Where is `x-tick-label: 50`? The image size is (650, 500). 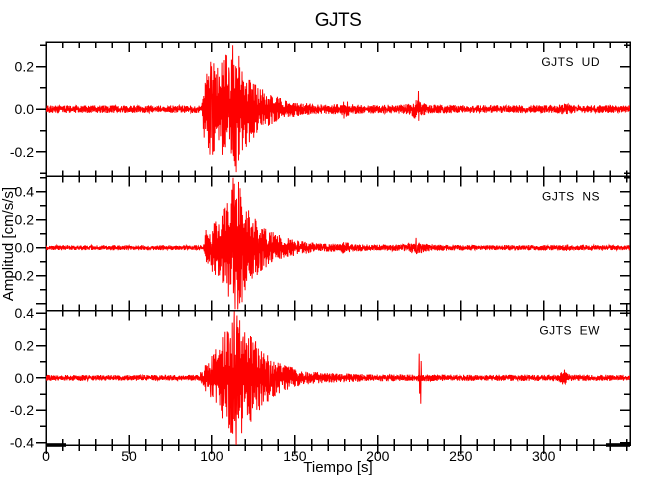
x-tick-label: 50 is located at coordinates (129, 456).